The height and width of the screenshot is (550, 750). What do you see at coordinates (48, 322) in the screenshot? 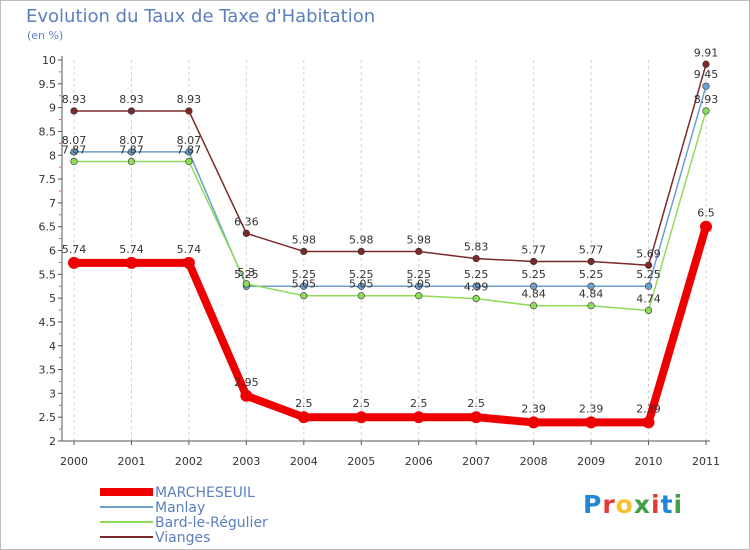
I see `y-tick-label: 4.5` at bounding box center [48, 322].